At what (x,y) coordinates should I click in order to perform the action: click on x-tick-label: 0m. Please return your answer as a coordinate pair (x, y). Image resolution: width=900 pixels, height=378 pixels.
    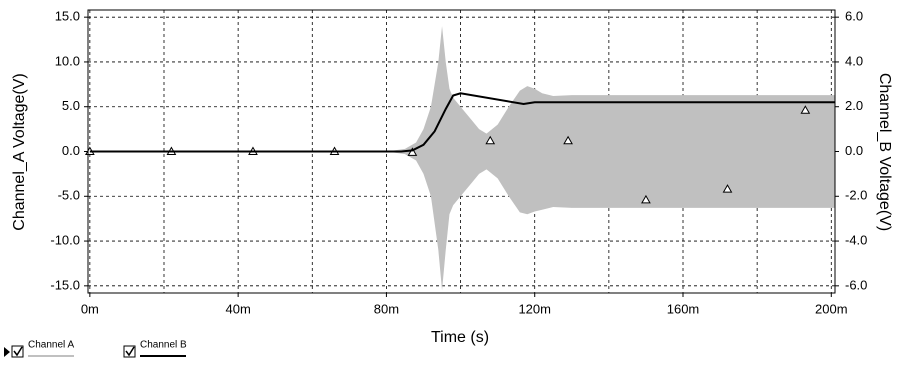
    Looking at the image, I should click on (90, 308).